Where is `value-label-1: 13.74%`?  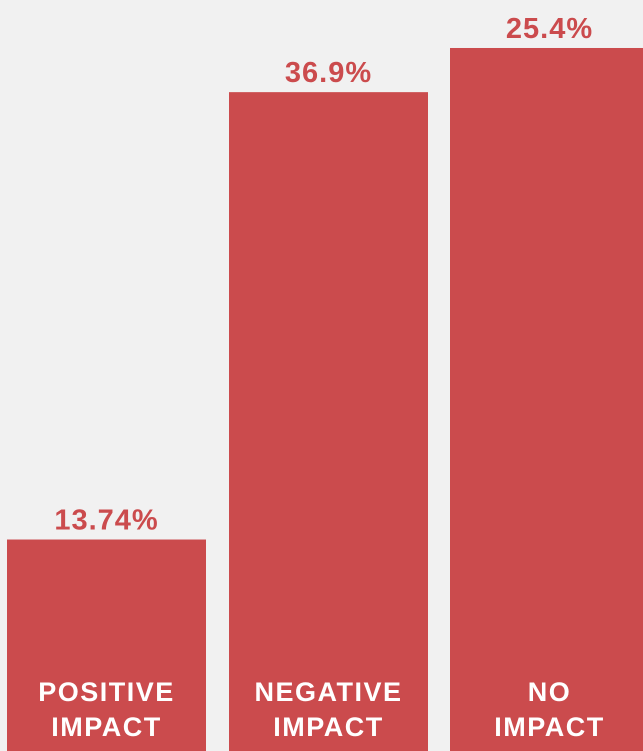 value-label-1: 13.74% is located at coordinates (106, 521).